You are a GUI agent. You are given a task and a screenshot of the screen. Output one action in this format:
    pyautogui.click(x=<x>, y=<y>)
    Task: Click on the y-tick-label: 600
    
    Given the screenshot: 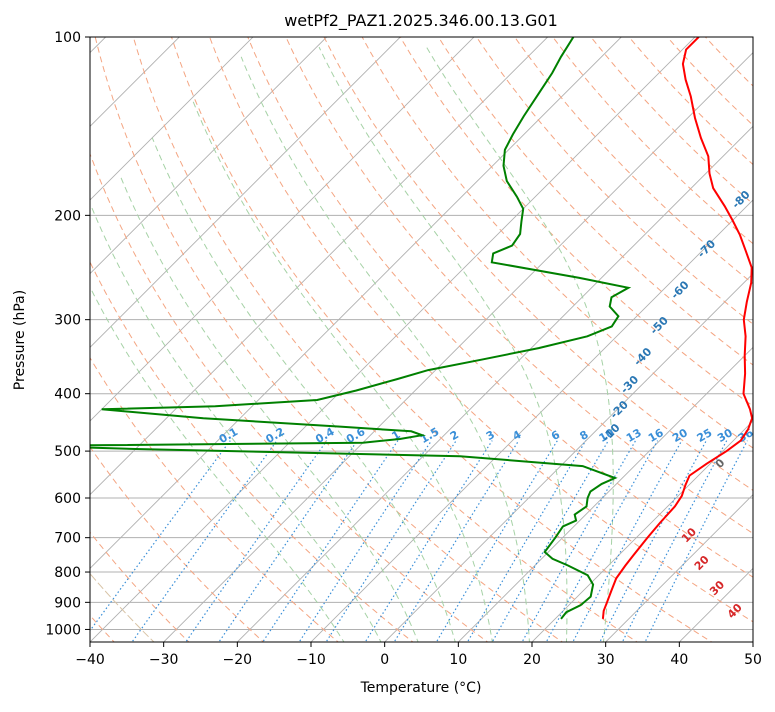 What is the action you would take?
    pyautogui.click(x=67, y=499)
    